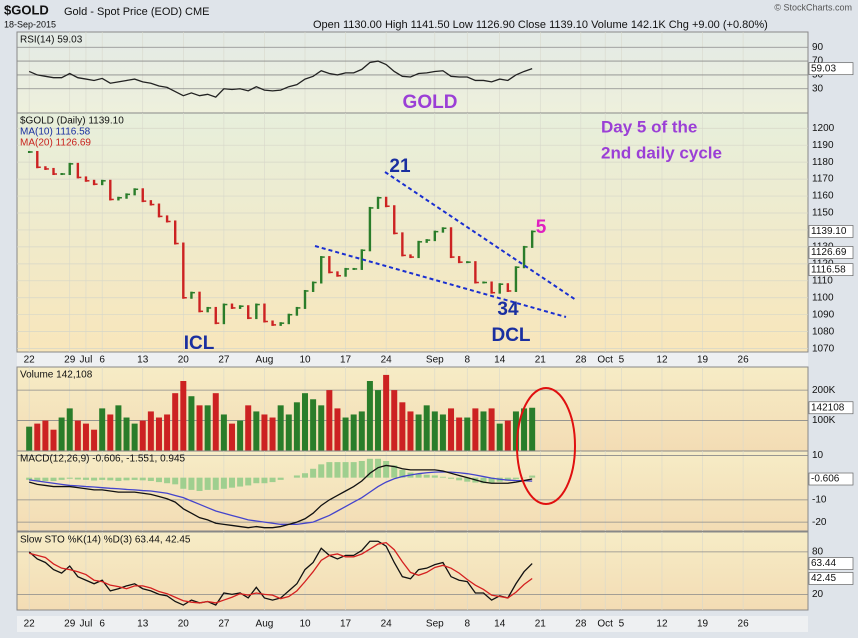  Describe the element at coordinates (823, 128) in the screenshot. I see `y-tick-label: 1200` at that location.